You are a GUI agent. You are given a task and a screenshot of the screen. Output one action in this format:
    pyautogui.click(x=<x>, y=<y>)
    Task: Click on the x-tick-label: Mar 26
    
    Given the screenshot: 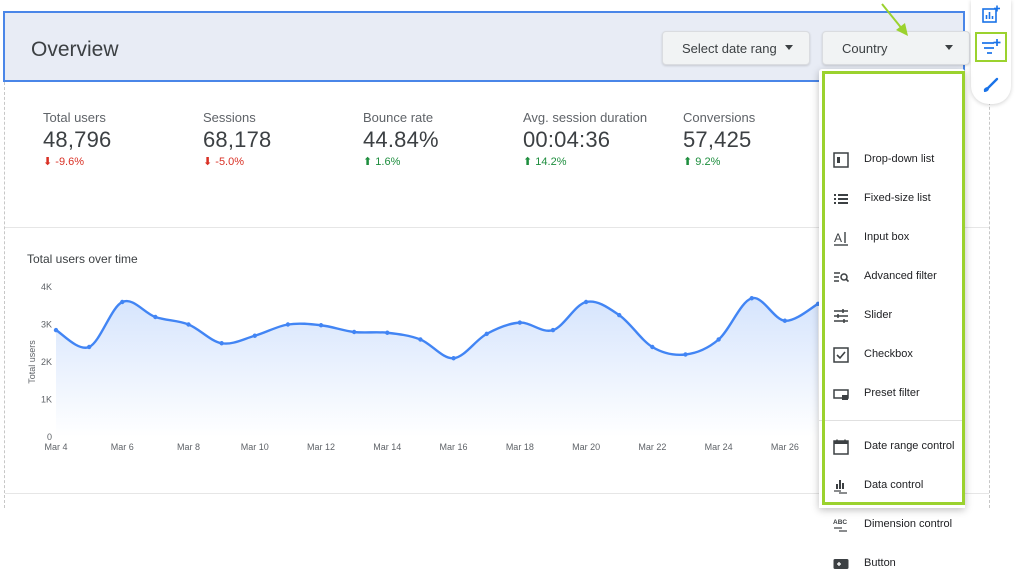 What is the action you would take?
    pyautogui.click(x=785, y=447)
    